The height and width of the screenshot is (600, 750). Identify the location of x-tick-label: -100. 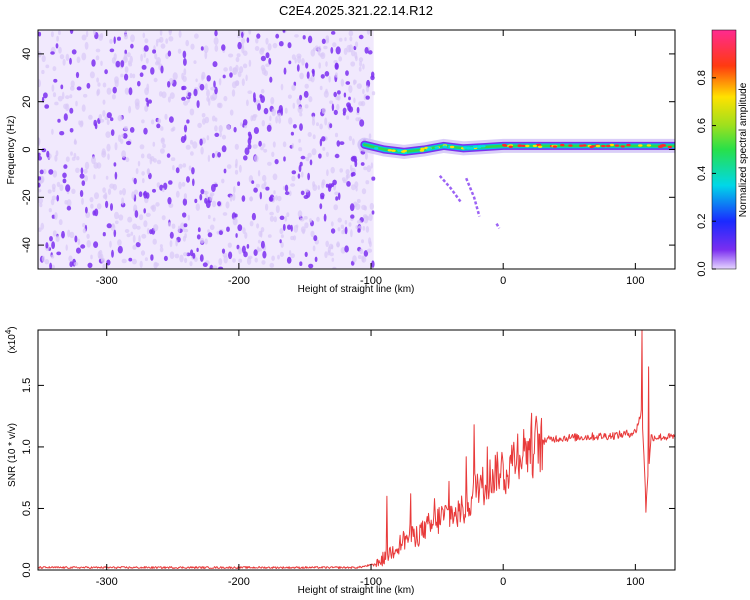
(371, 582).